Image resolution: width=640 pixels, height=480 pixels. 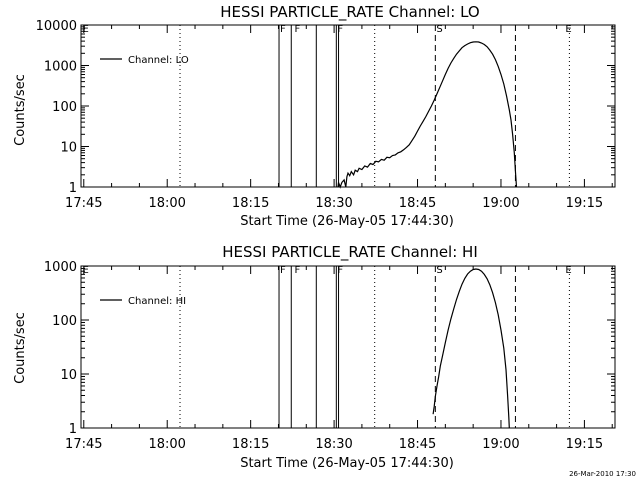 I want to click on hi-y-tick-label: 1, so click(x=73, y=429).